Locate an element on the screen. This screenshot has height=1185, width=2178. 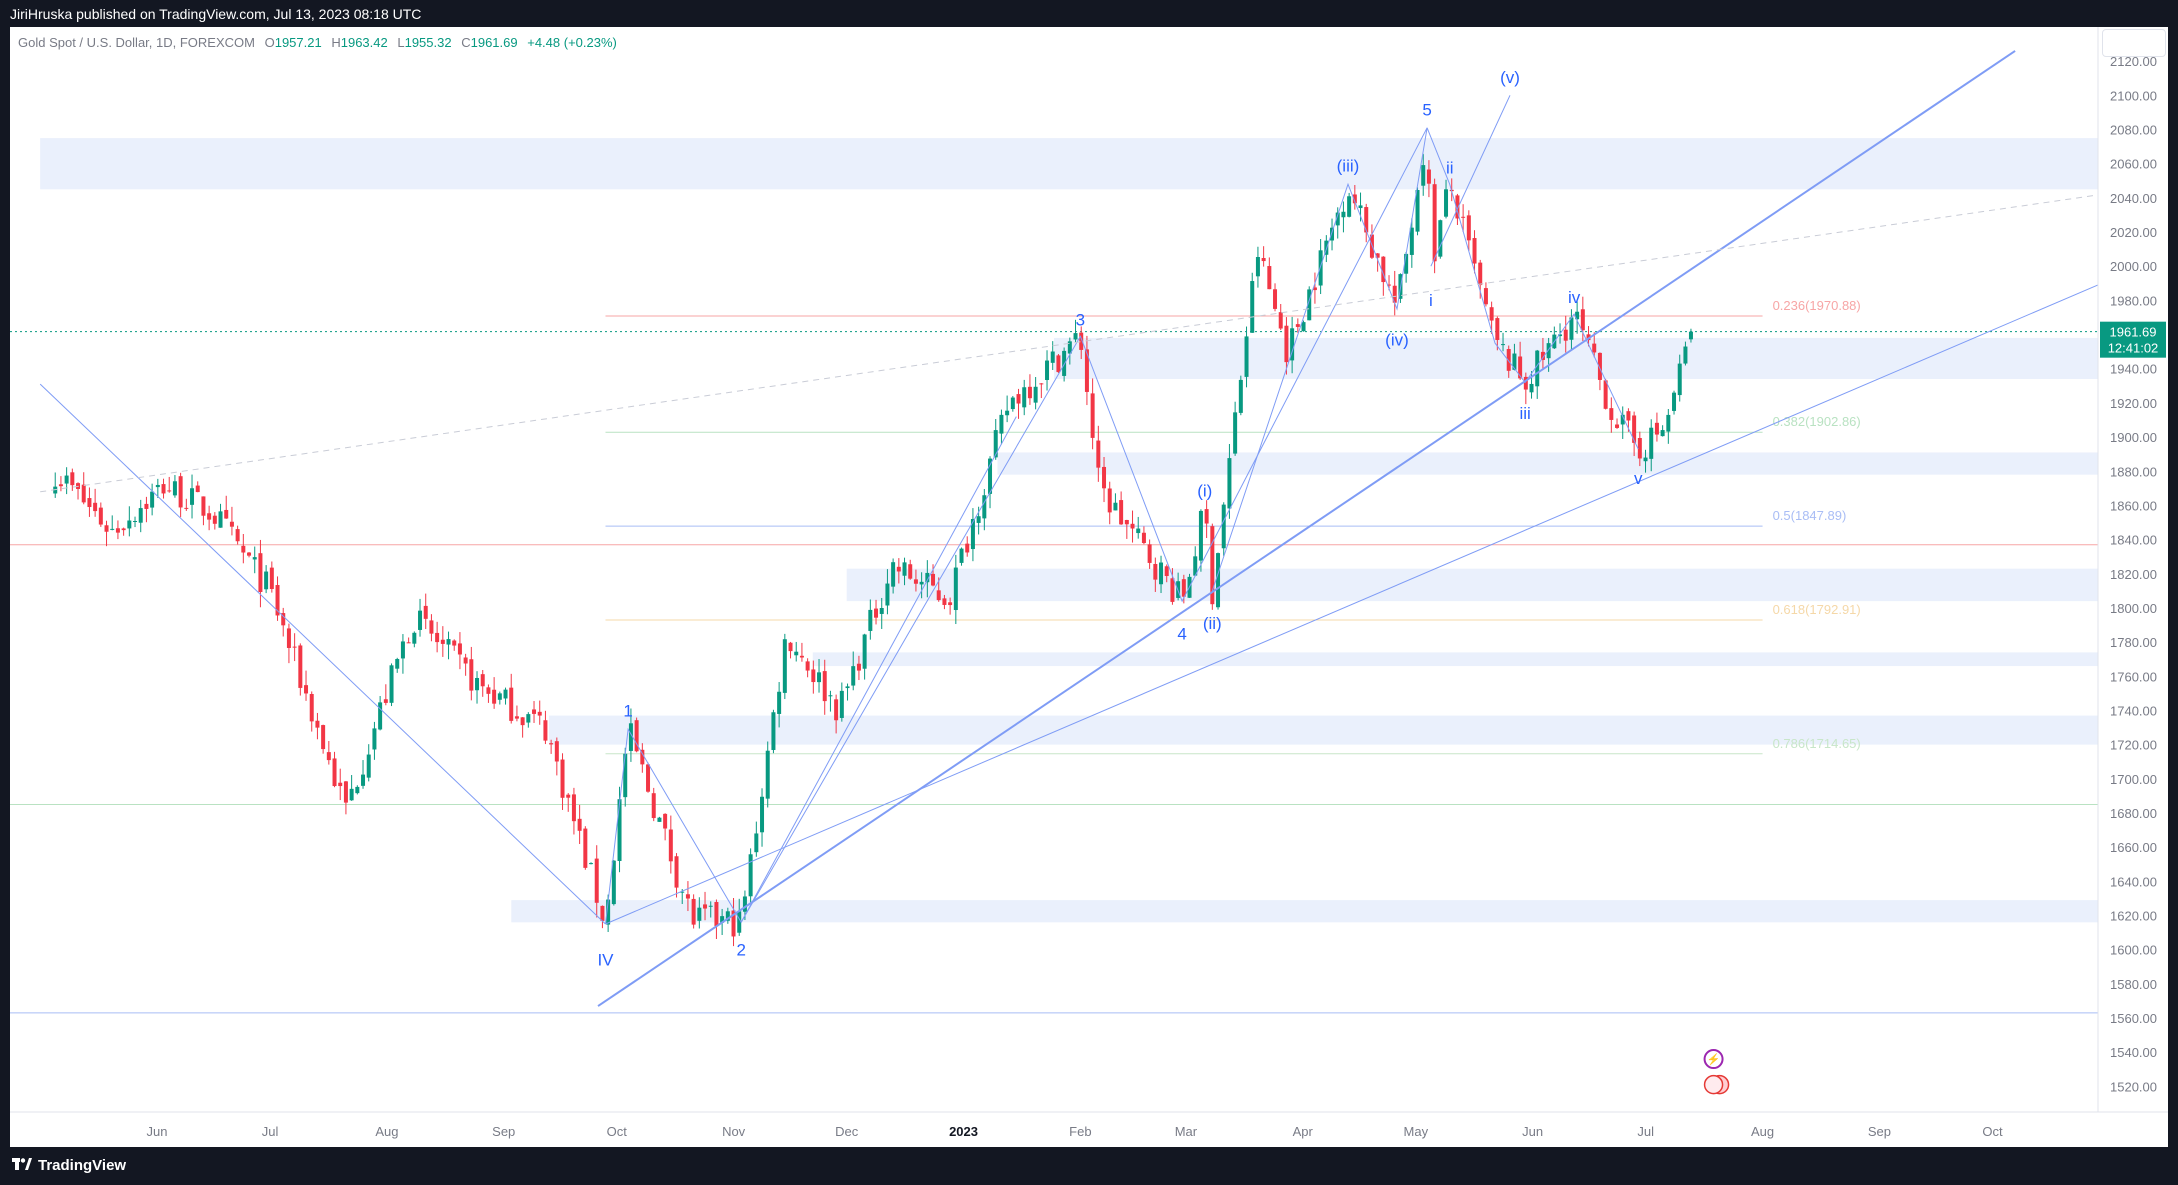
time-axis is located at coordinates (1089, 1129).